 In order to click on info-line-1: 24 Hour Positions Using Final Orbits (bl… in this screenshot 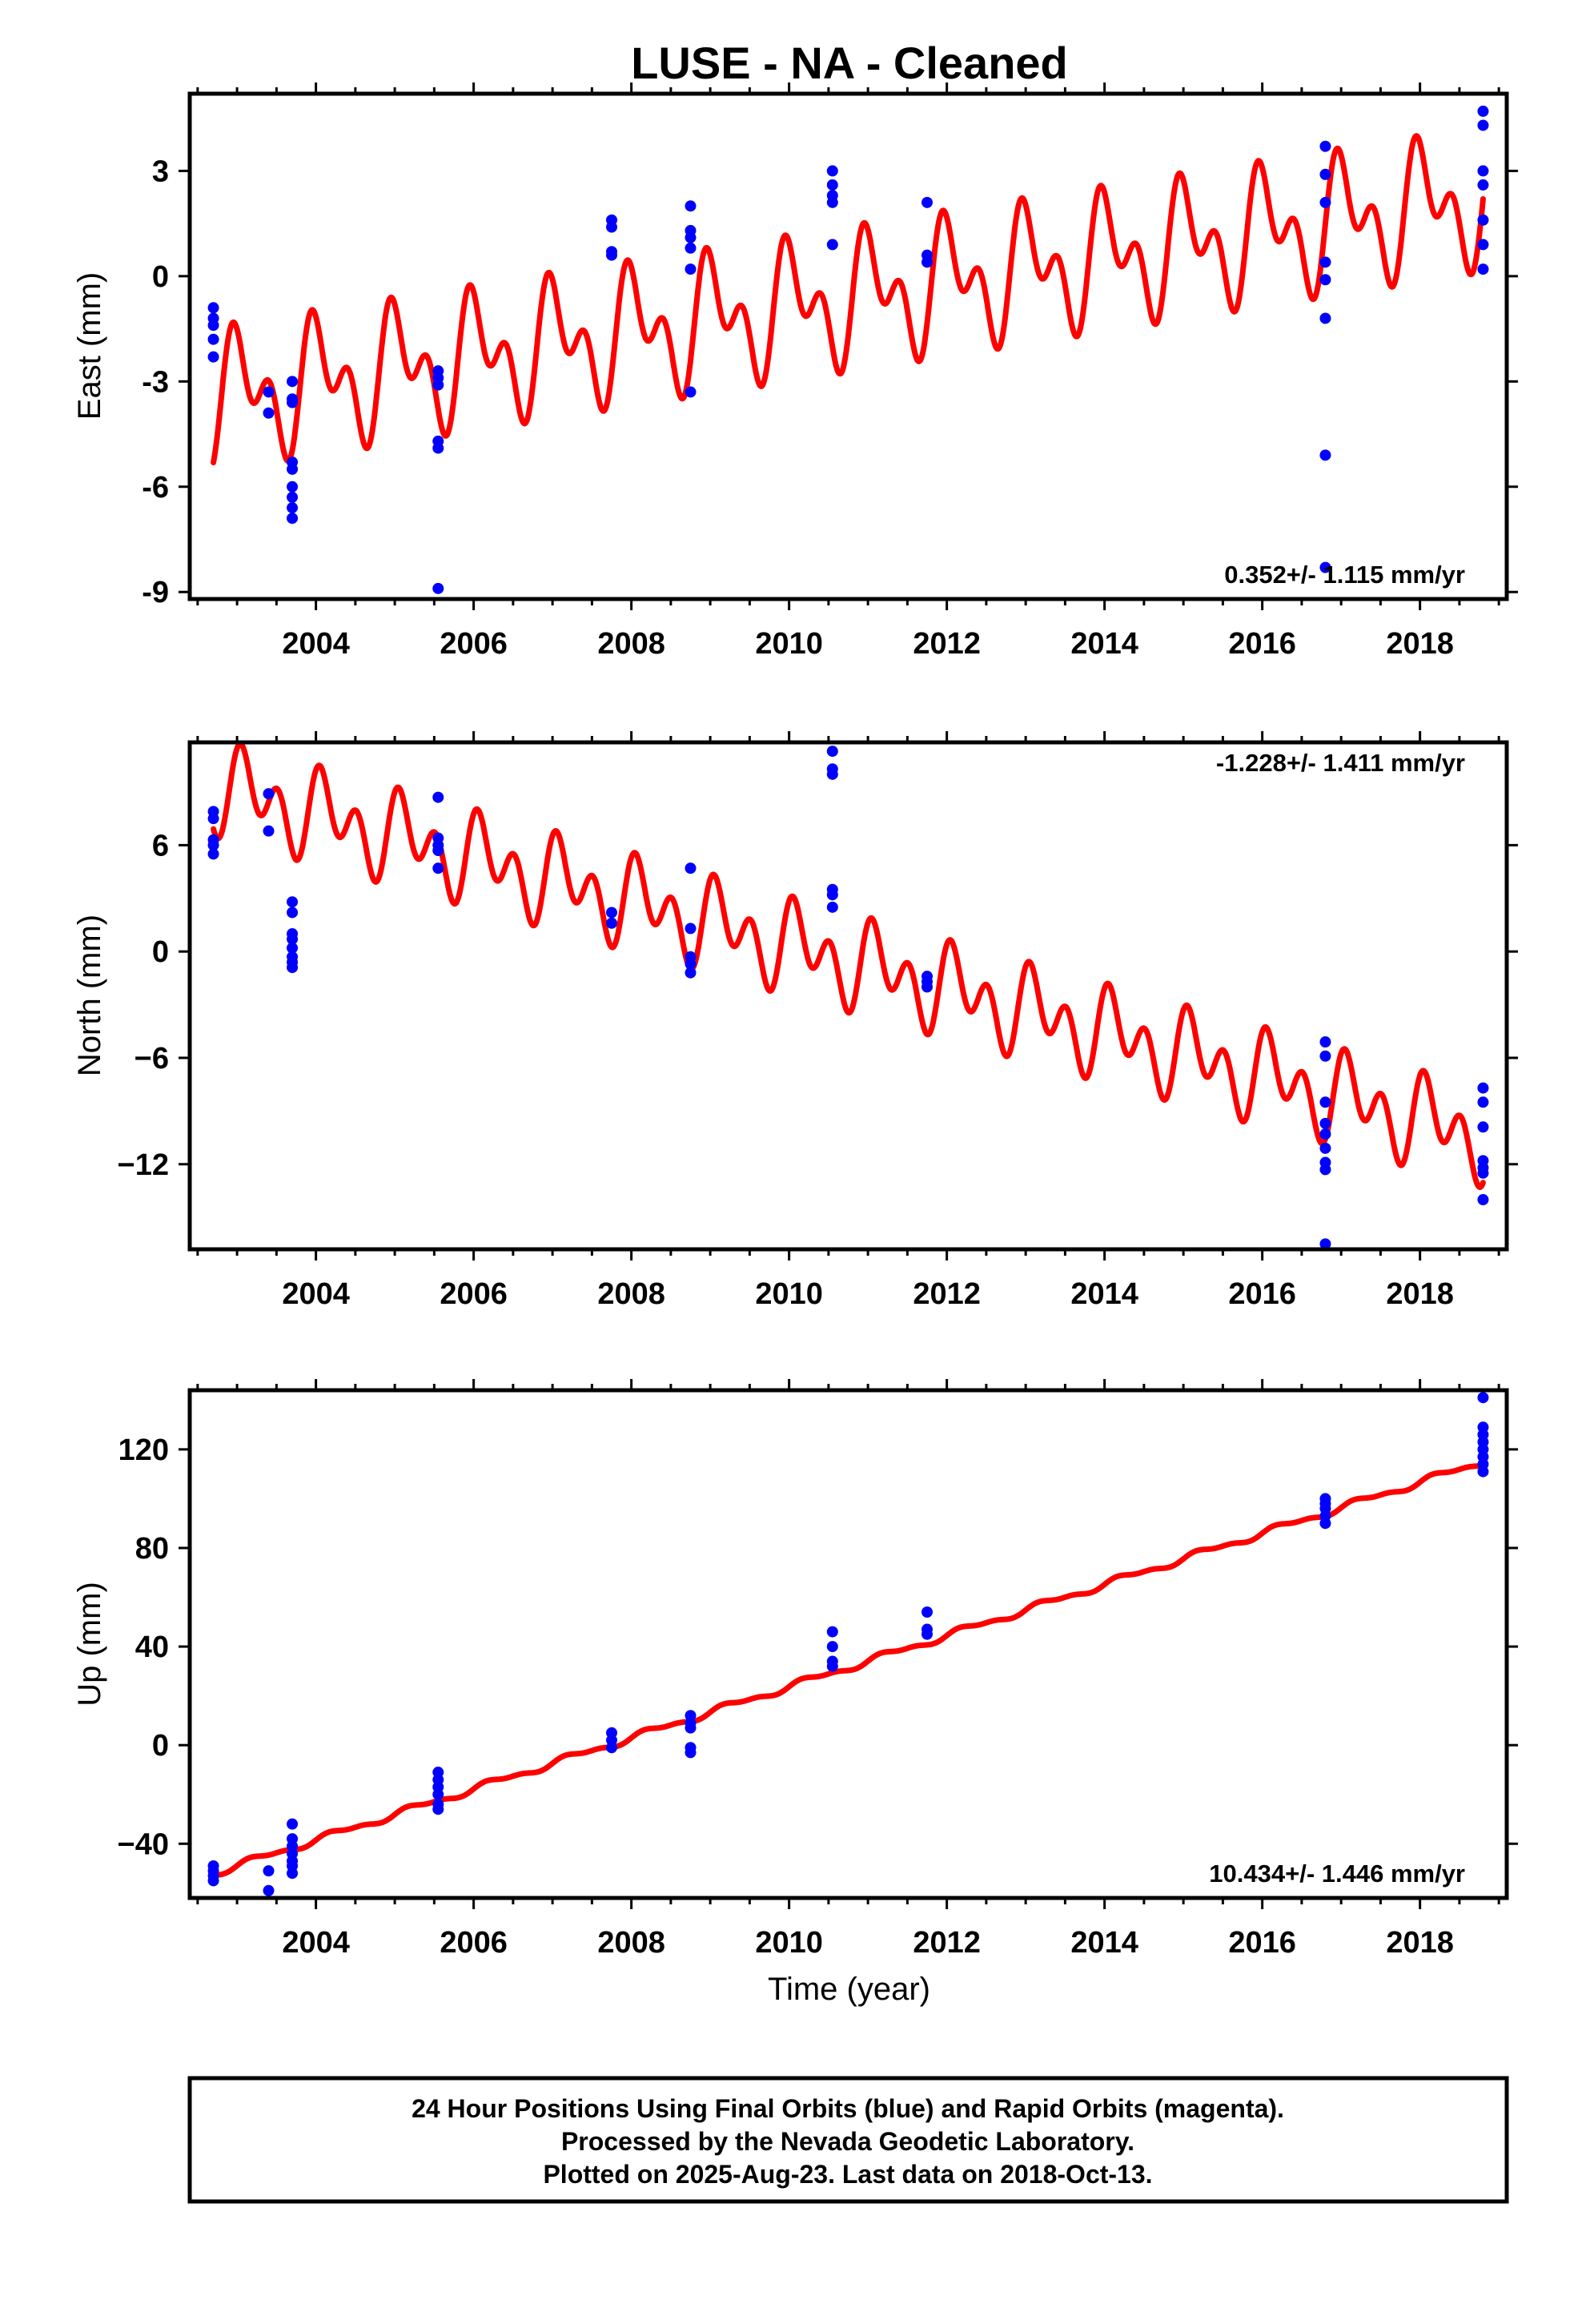, I will do `click(848, 2108)`.